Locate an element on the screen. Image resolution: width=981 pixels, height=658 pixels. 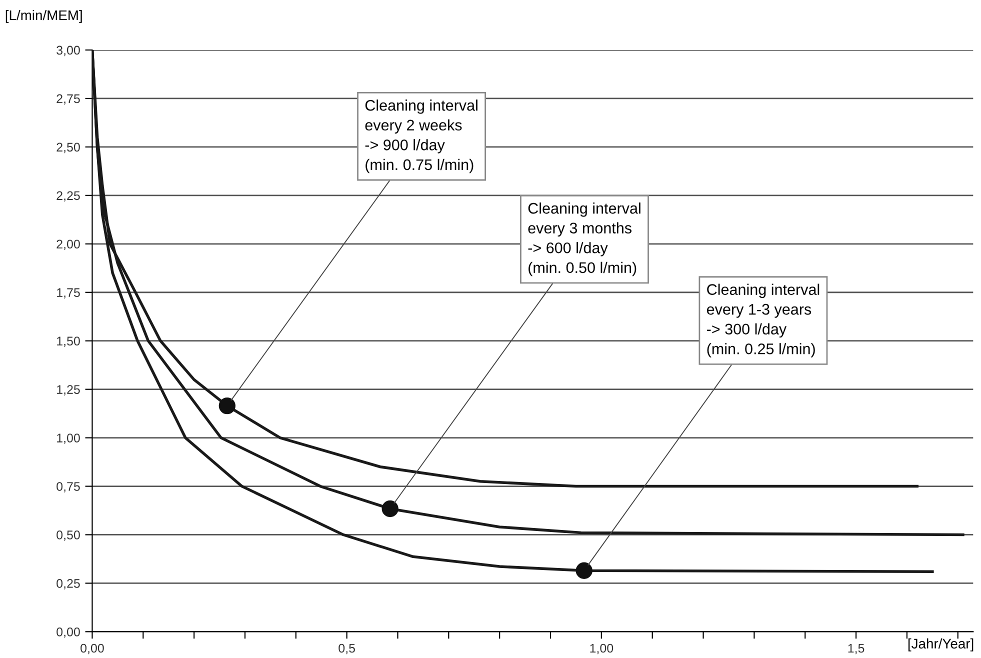
y-tick-label: 2,75 is located at coordinates (68, 99).